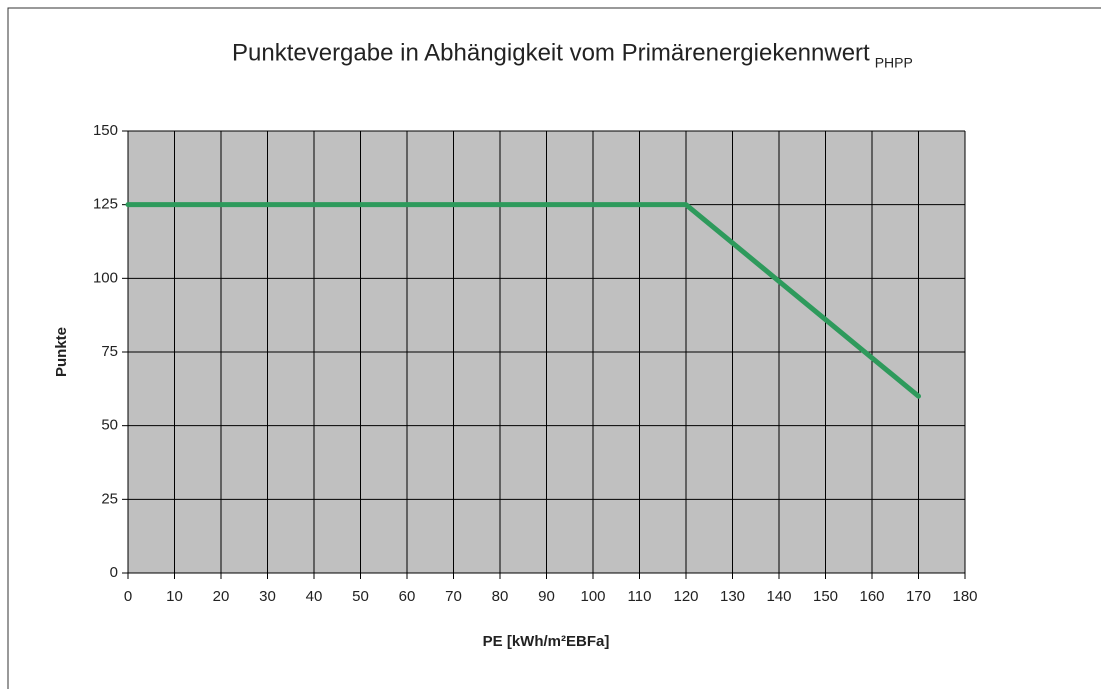 This screenshot has height=689, width=1101. I want to click on x-tick-label: 10, so click(174, 596).